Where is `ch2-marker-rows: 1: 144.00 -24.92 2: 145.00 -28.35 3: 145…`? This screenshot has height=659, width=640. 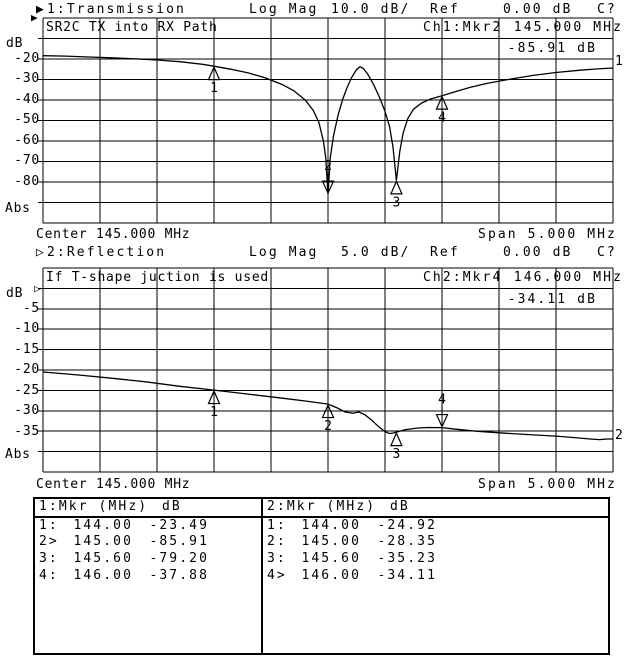 ch2-marker-rows: 1: 144.00 -24.92 2: 145.00 -28.35 3: 145… is located at coordinates (353, 550).